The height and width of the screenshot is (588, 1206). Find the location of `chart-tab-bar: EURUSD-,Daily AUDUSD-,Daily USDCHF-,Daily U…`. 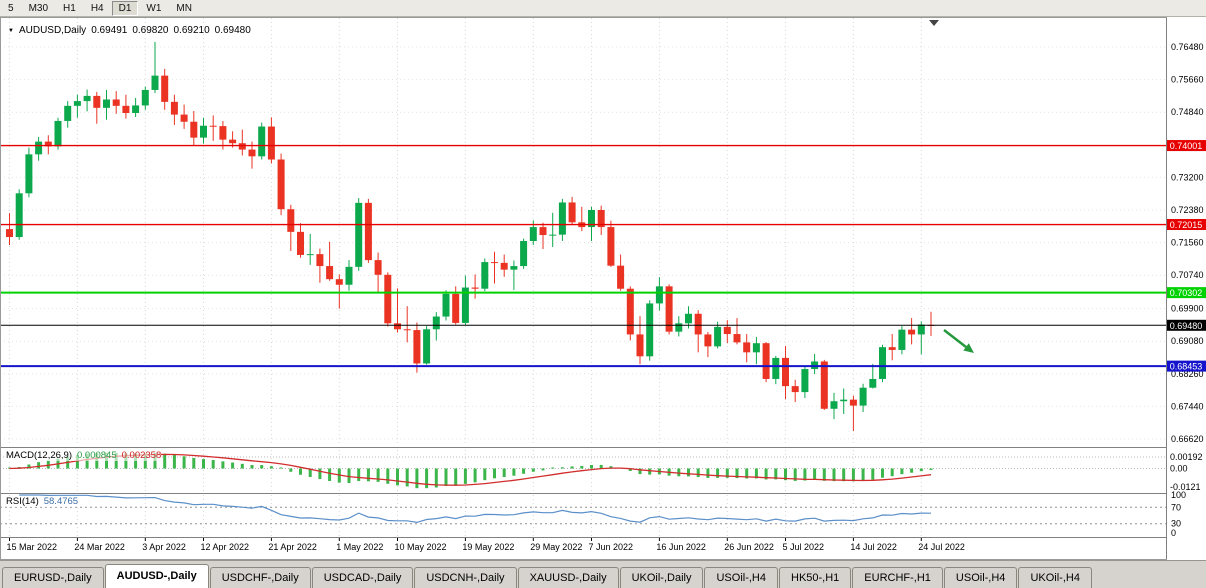

chart-tab-bar: EURUSD-,Daily AUDUSD-,Daily USDCHF-,Daily U… is located at coordinates (603, 574).